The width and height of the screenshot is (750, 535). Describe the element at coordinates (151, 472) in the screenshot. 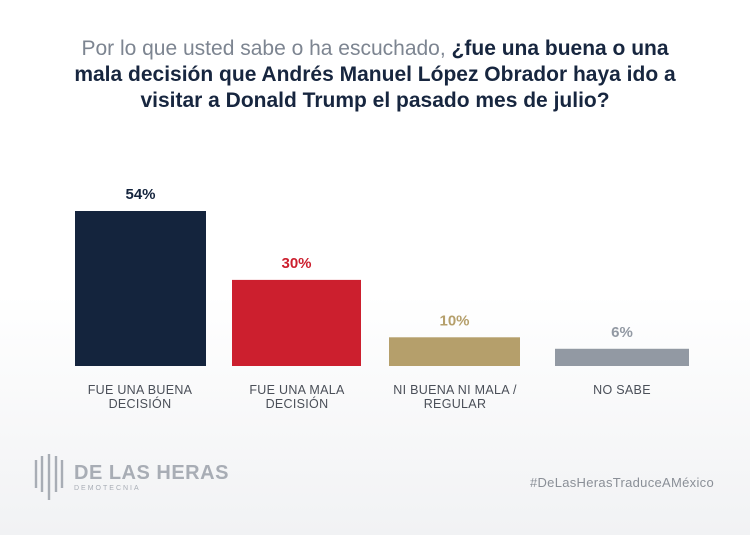

I see `logo-name: DE LAS HERAS` at that location.